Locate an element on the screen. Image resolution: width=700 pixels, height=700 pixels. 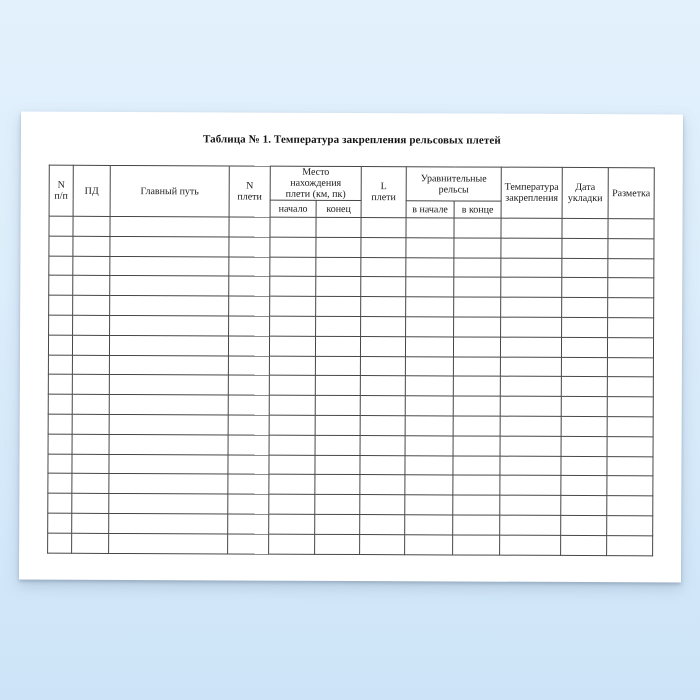
col-header-location-group: Место нахождения плети (км, пк) is located at coordinates (316, 183).